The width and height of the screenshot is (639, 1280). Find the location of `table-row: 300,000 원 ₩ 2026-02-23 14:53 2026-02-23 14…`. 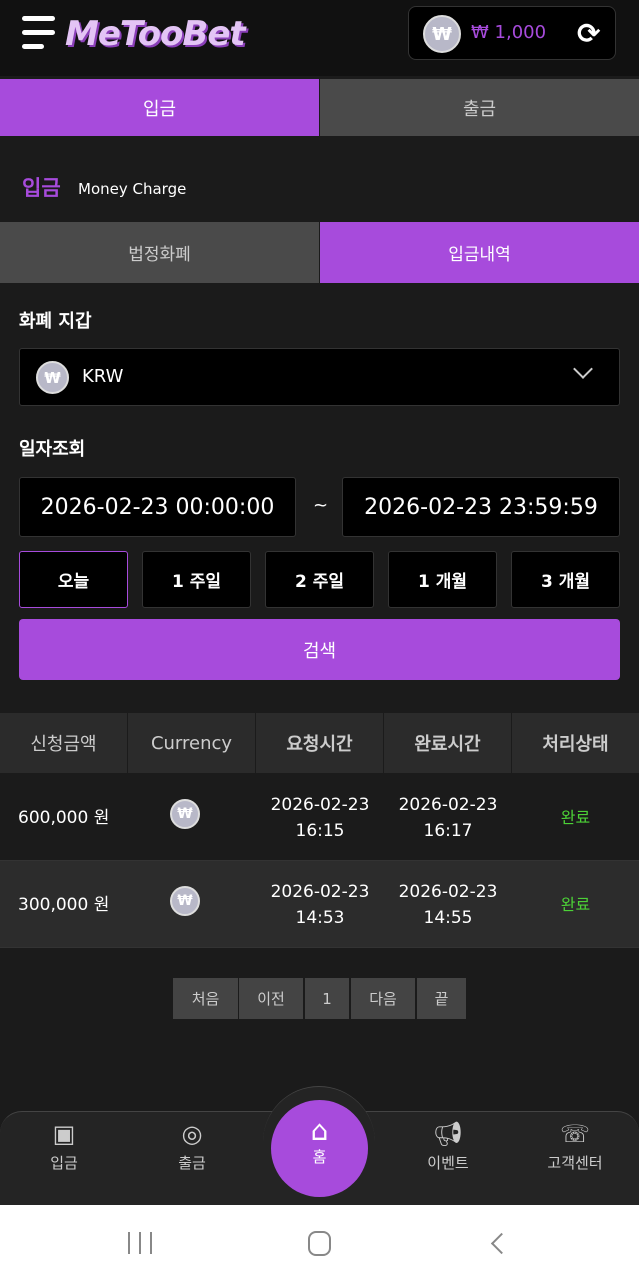

table-row: 300,000 원 ₩ 2026-02-23 14:53 2026-02-23 14… is located at coordinates (319, 904).